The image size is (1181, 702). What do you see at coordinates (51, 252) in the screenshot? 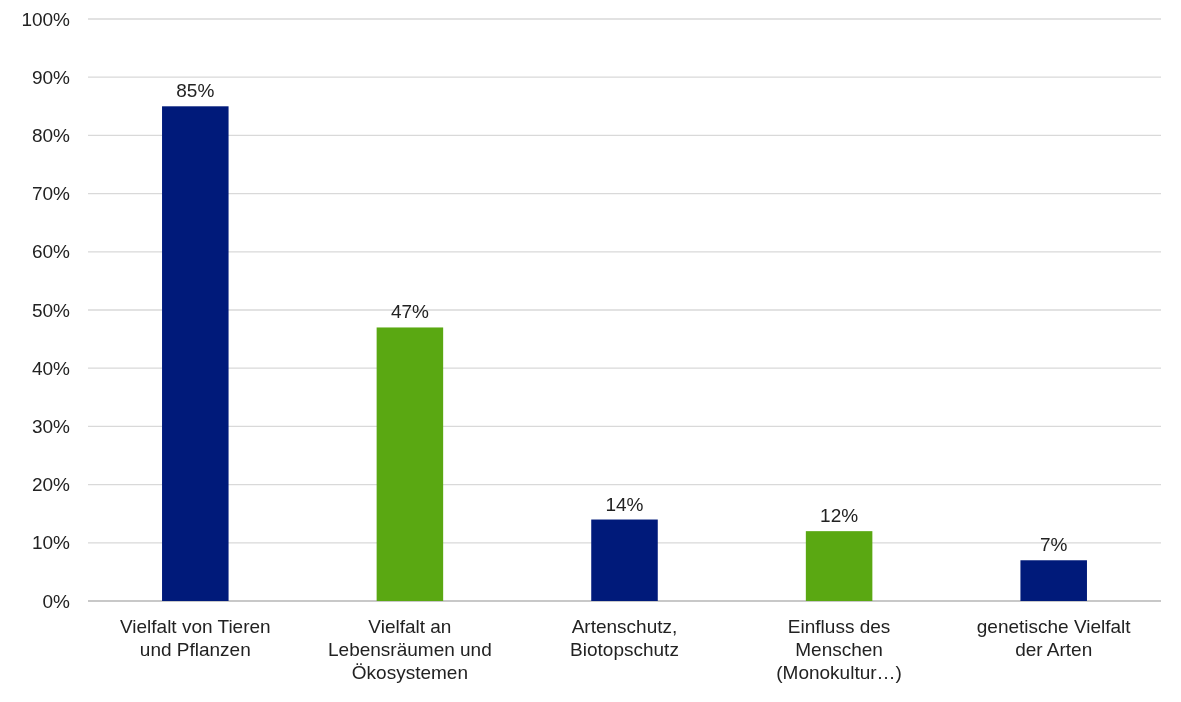
I see `y-tick-label: 60%` at bounding box center [51, 252].